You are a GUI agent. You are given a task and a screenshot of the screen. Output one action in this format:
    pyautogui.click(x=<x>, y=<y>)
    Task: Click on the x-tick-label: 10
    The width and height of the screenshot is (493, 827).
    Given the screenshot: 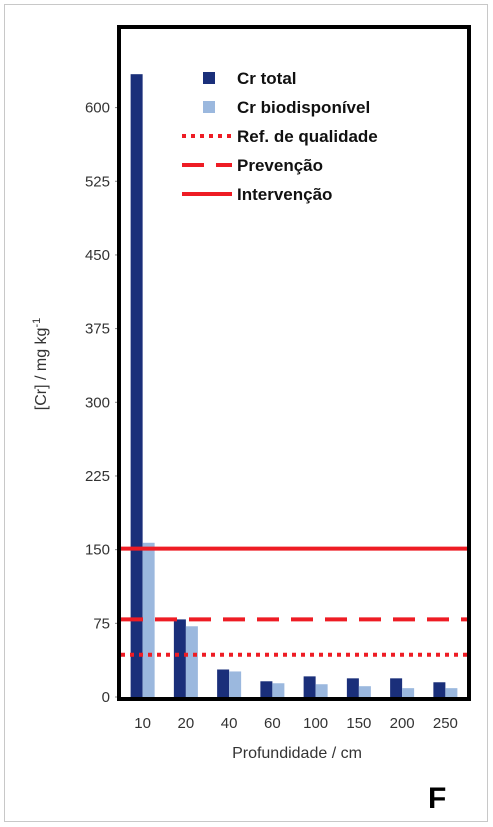 What is the action you would take?
    pyautogui.click(x=142, y=723)
    